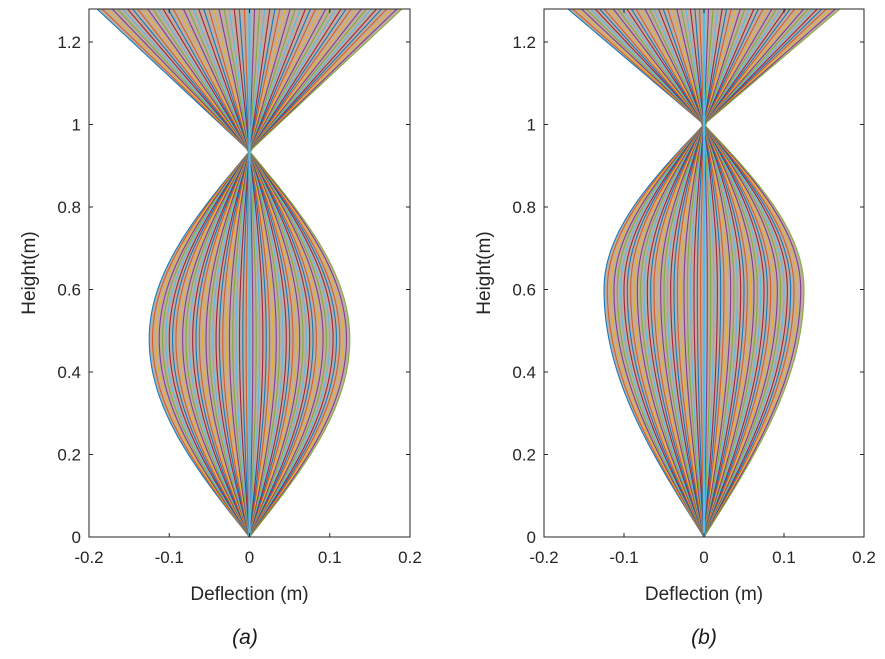 The image size is (885, 659). What do you see at coordinates (531, 537) in the screenshot?
I see `y-tick-label: 0` at bounding box center [531, 537].